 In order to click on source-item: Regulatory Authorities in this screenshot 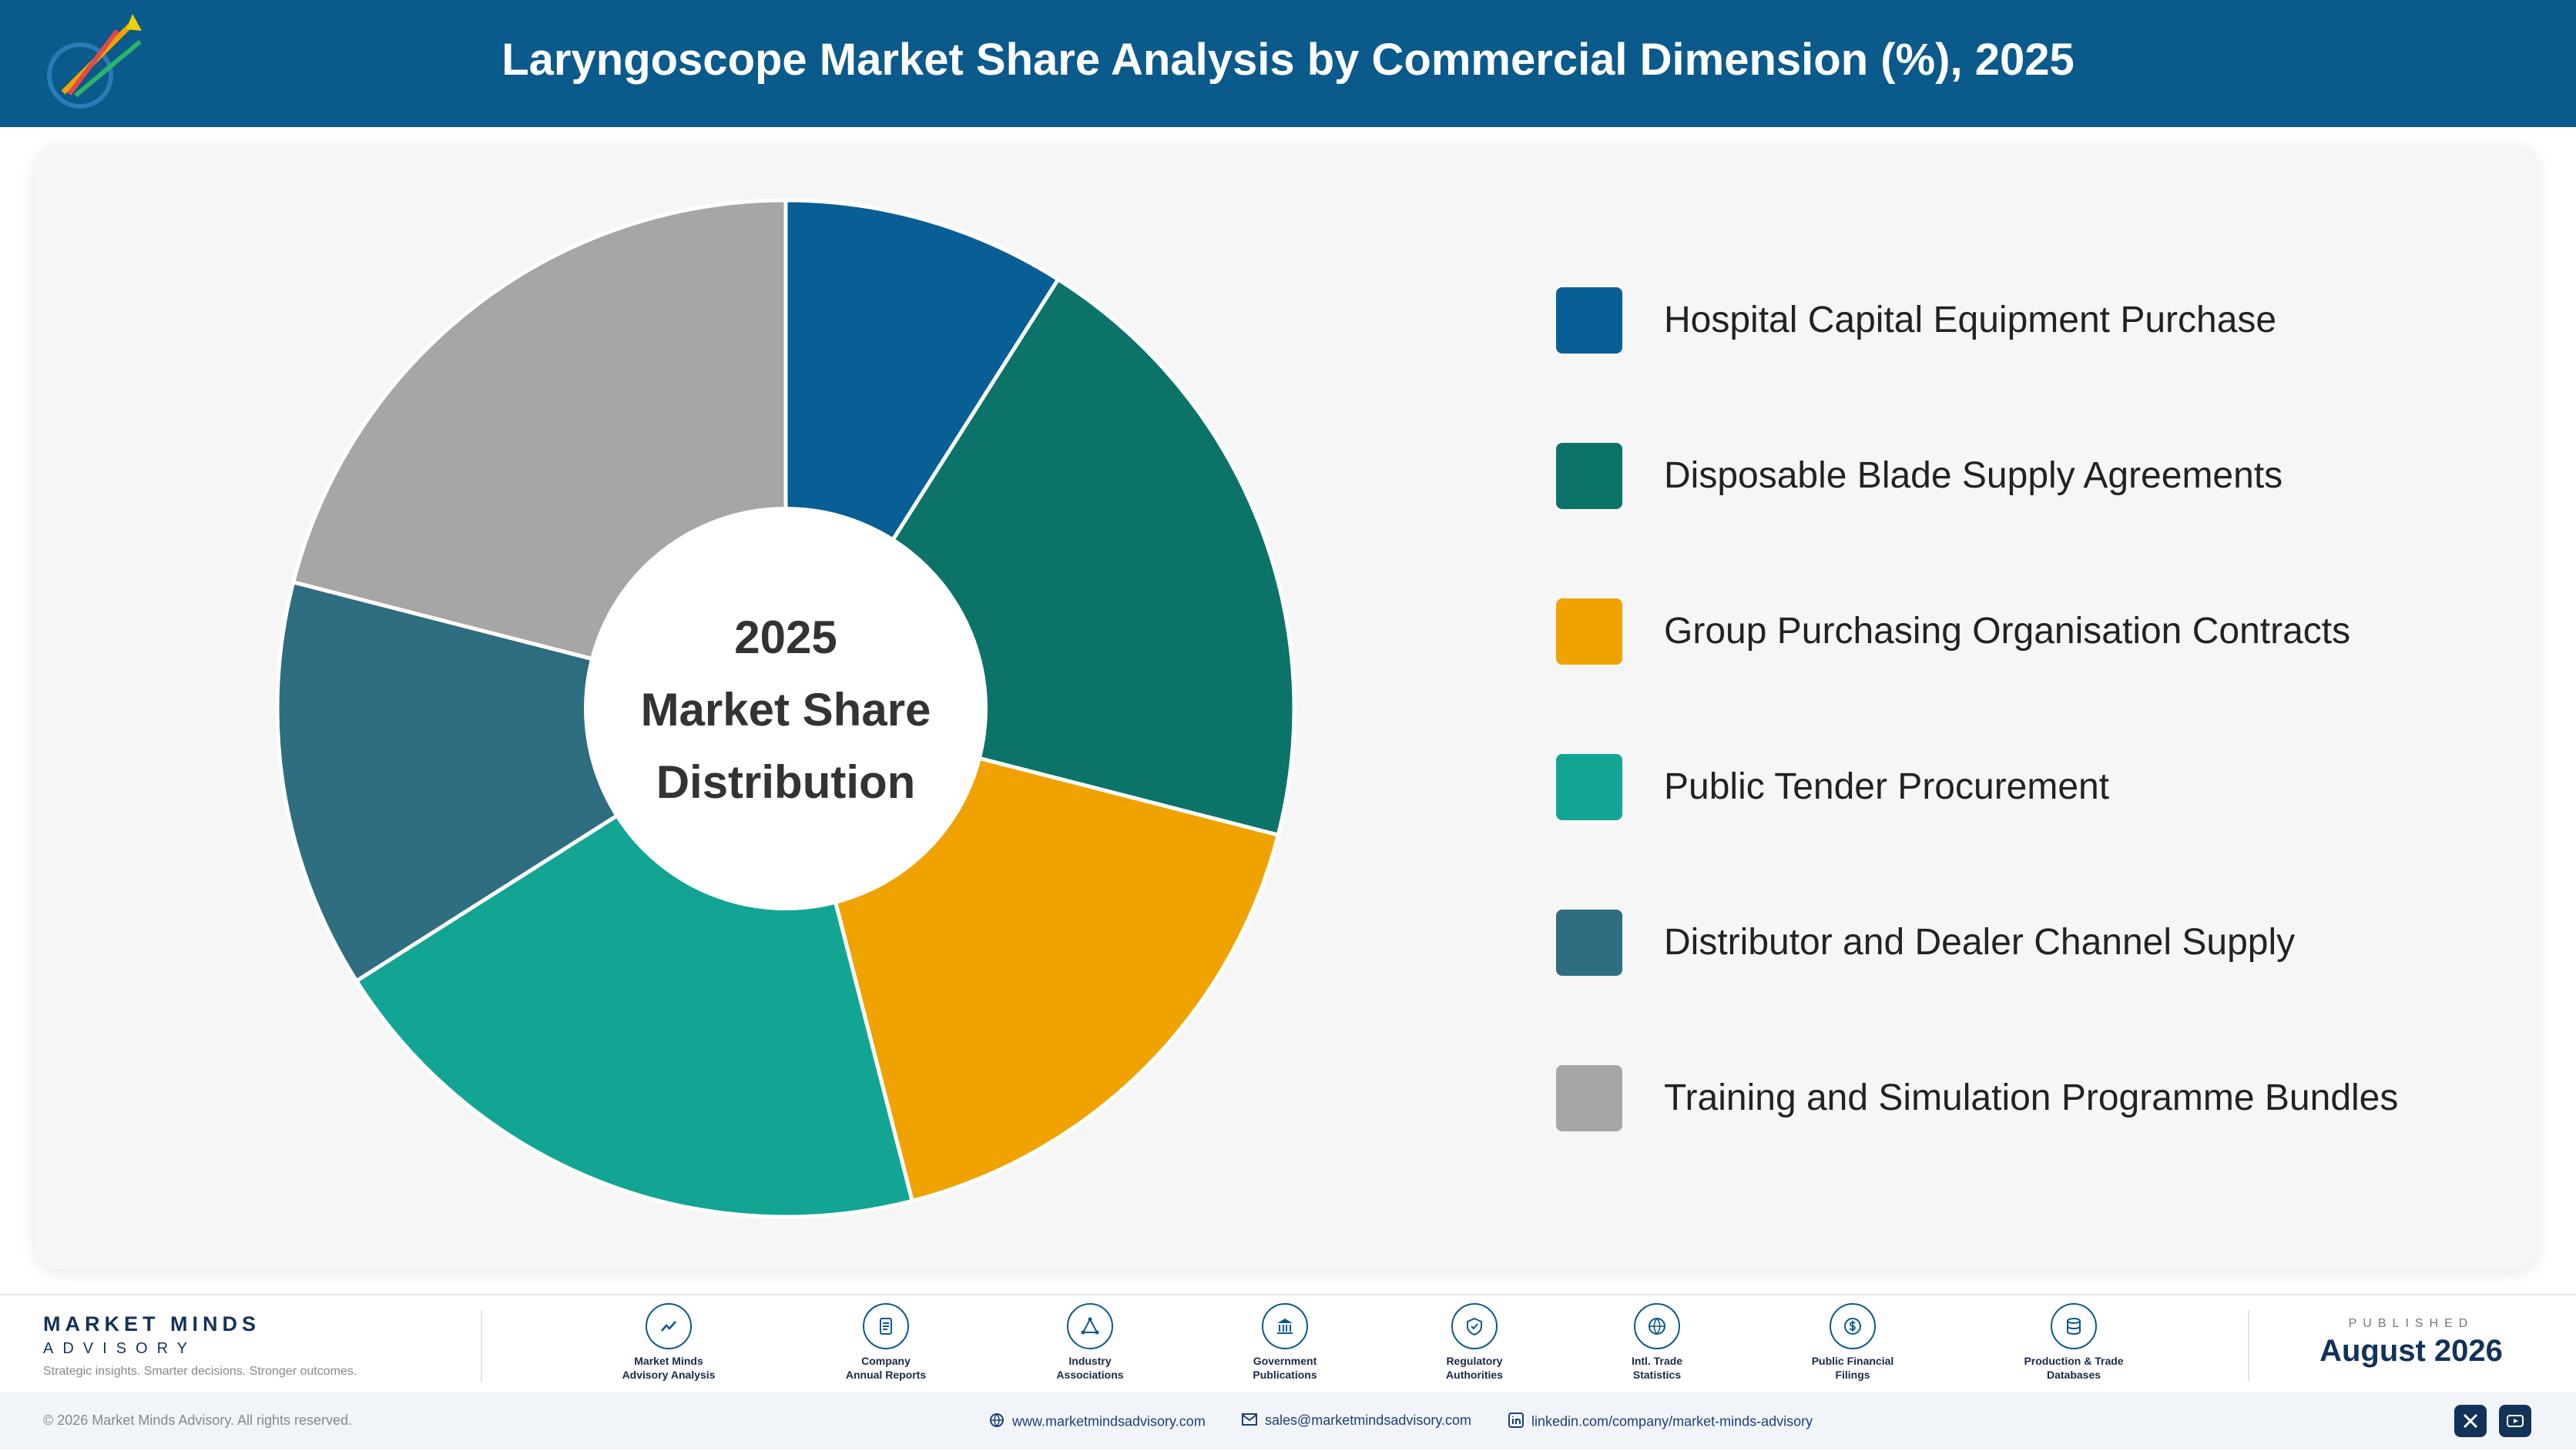, I will do `click(1474, 1342)`.